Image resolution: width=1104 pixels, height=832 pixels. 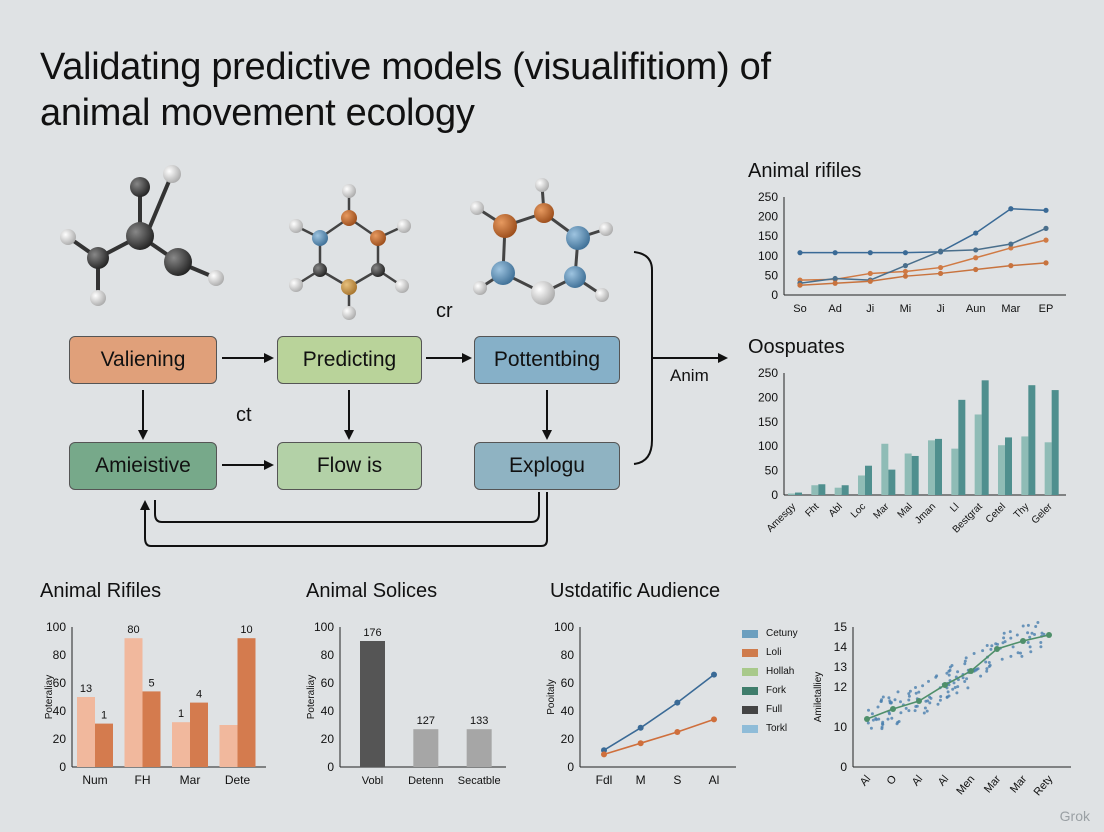 What do you see at coordinates (841, 687) in the screenshot?
I see `y-tick-label: 12` at bounding box center [841, 687].